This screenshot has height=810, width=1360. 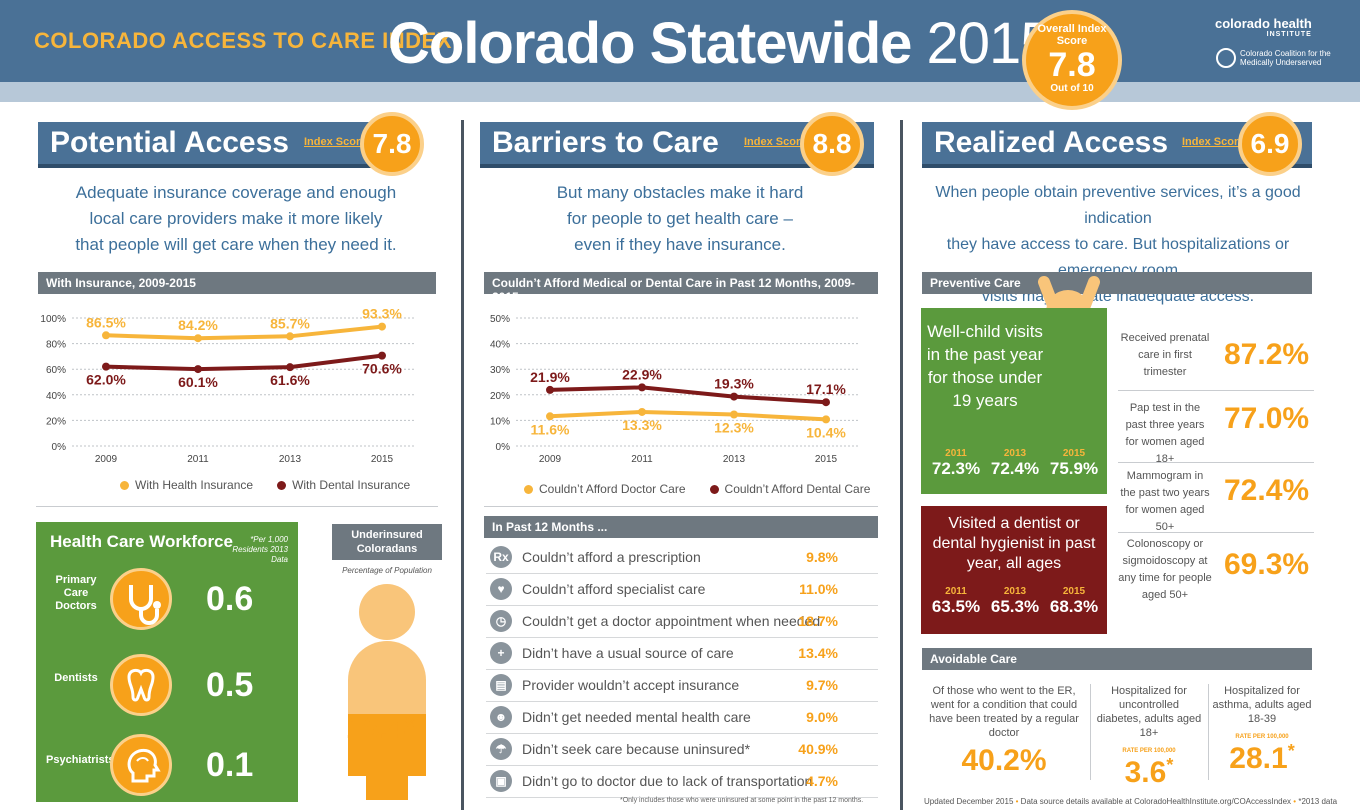 I want to click on legend-doctor: Couldn’t Afford Doctor Care, so click(x=605, y=489).